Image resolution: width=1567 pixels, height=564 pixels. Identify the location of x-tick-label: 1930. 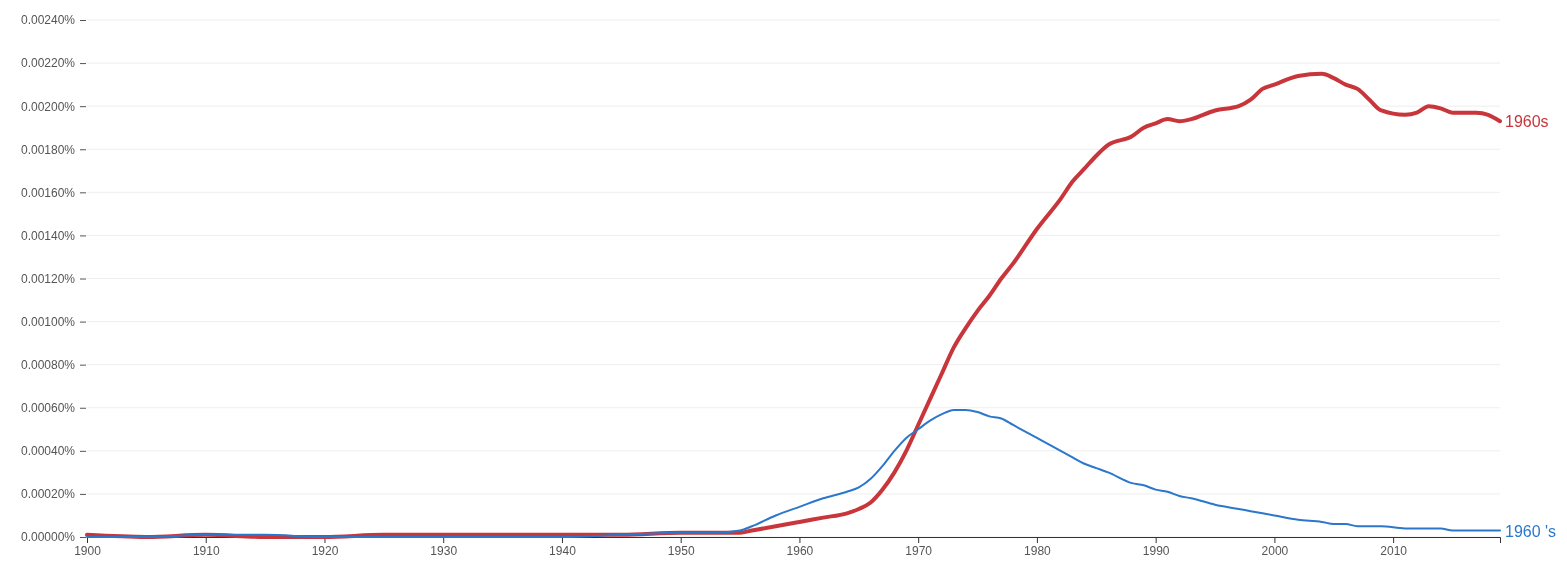
(444, 550).